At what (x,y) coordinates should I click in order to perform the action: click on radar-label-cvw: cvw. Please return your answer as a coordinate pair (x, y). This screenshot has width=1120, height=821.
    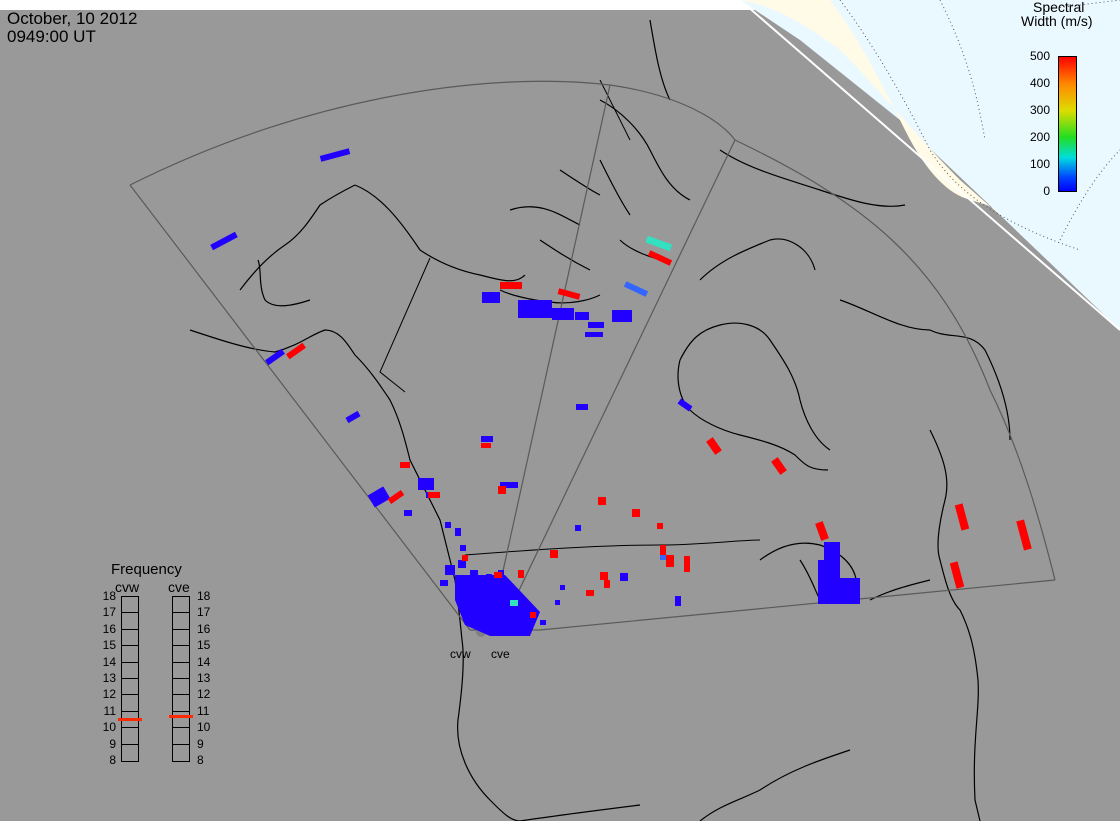
    Looking at the image, I should click on (460, 654).